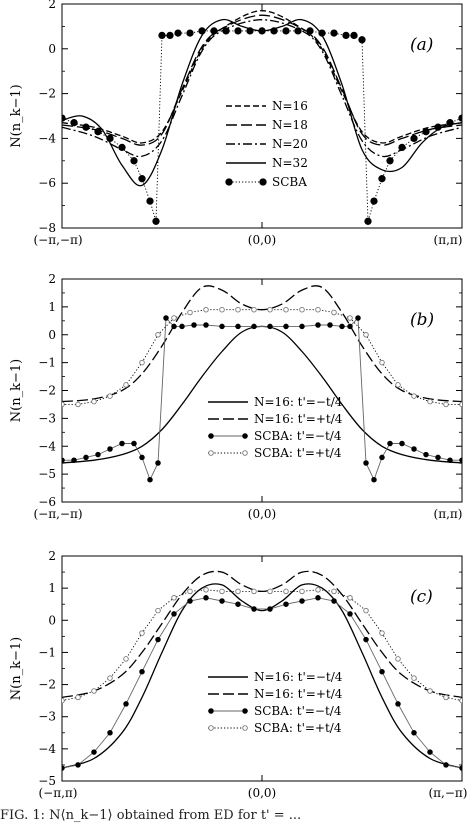 The height and width of the screenshot is (829, 474). What do you see at coordinates (47, 228) in the screenshot?
I see `y-tick-label: −8` at bounding box center [47, 228].